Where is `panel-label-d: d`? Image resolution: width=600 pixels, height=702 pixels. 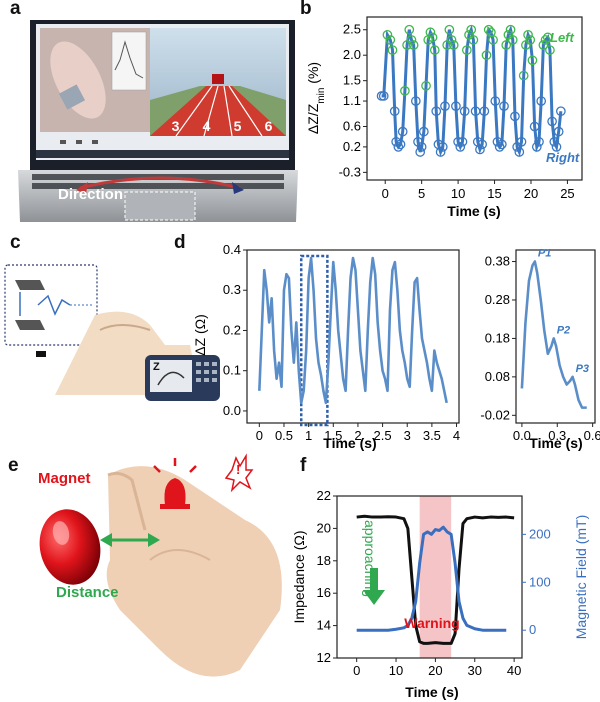
panel-label-d: d is located at coordinates (180, 242).